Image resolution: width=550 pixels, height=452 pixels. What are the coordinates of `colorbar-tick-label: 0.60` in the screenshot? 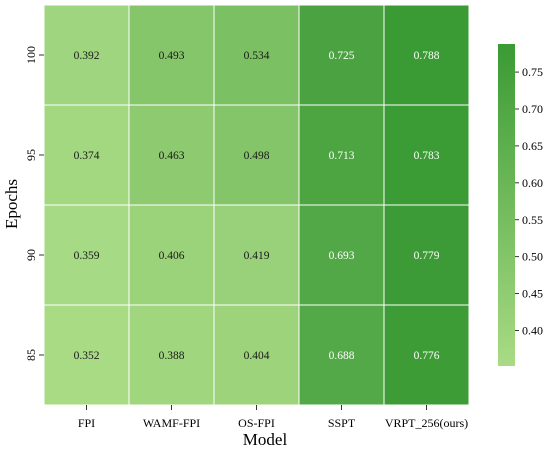 It's located at (532, 183).